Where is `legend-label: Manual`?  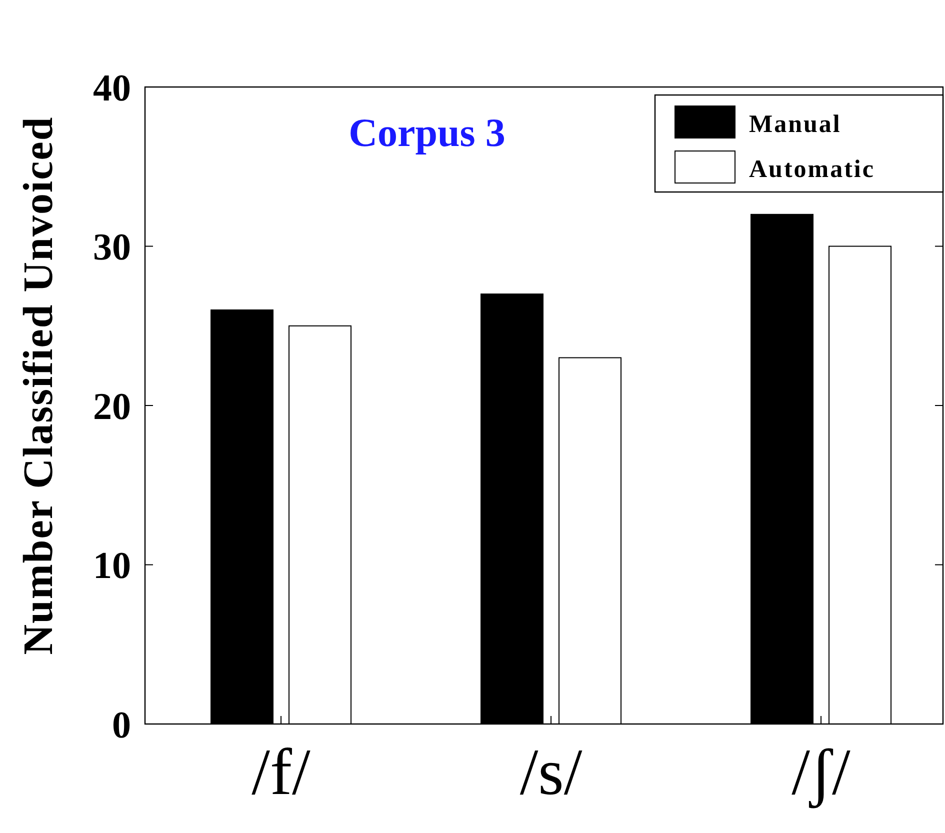 legend-label: Manual is located at coordinates (795, 124).